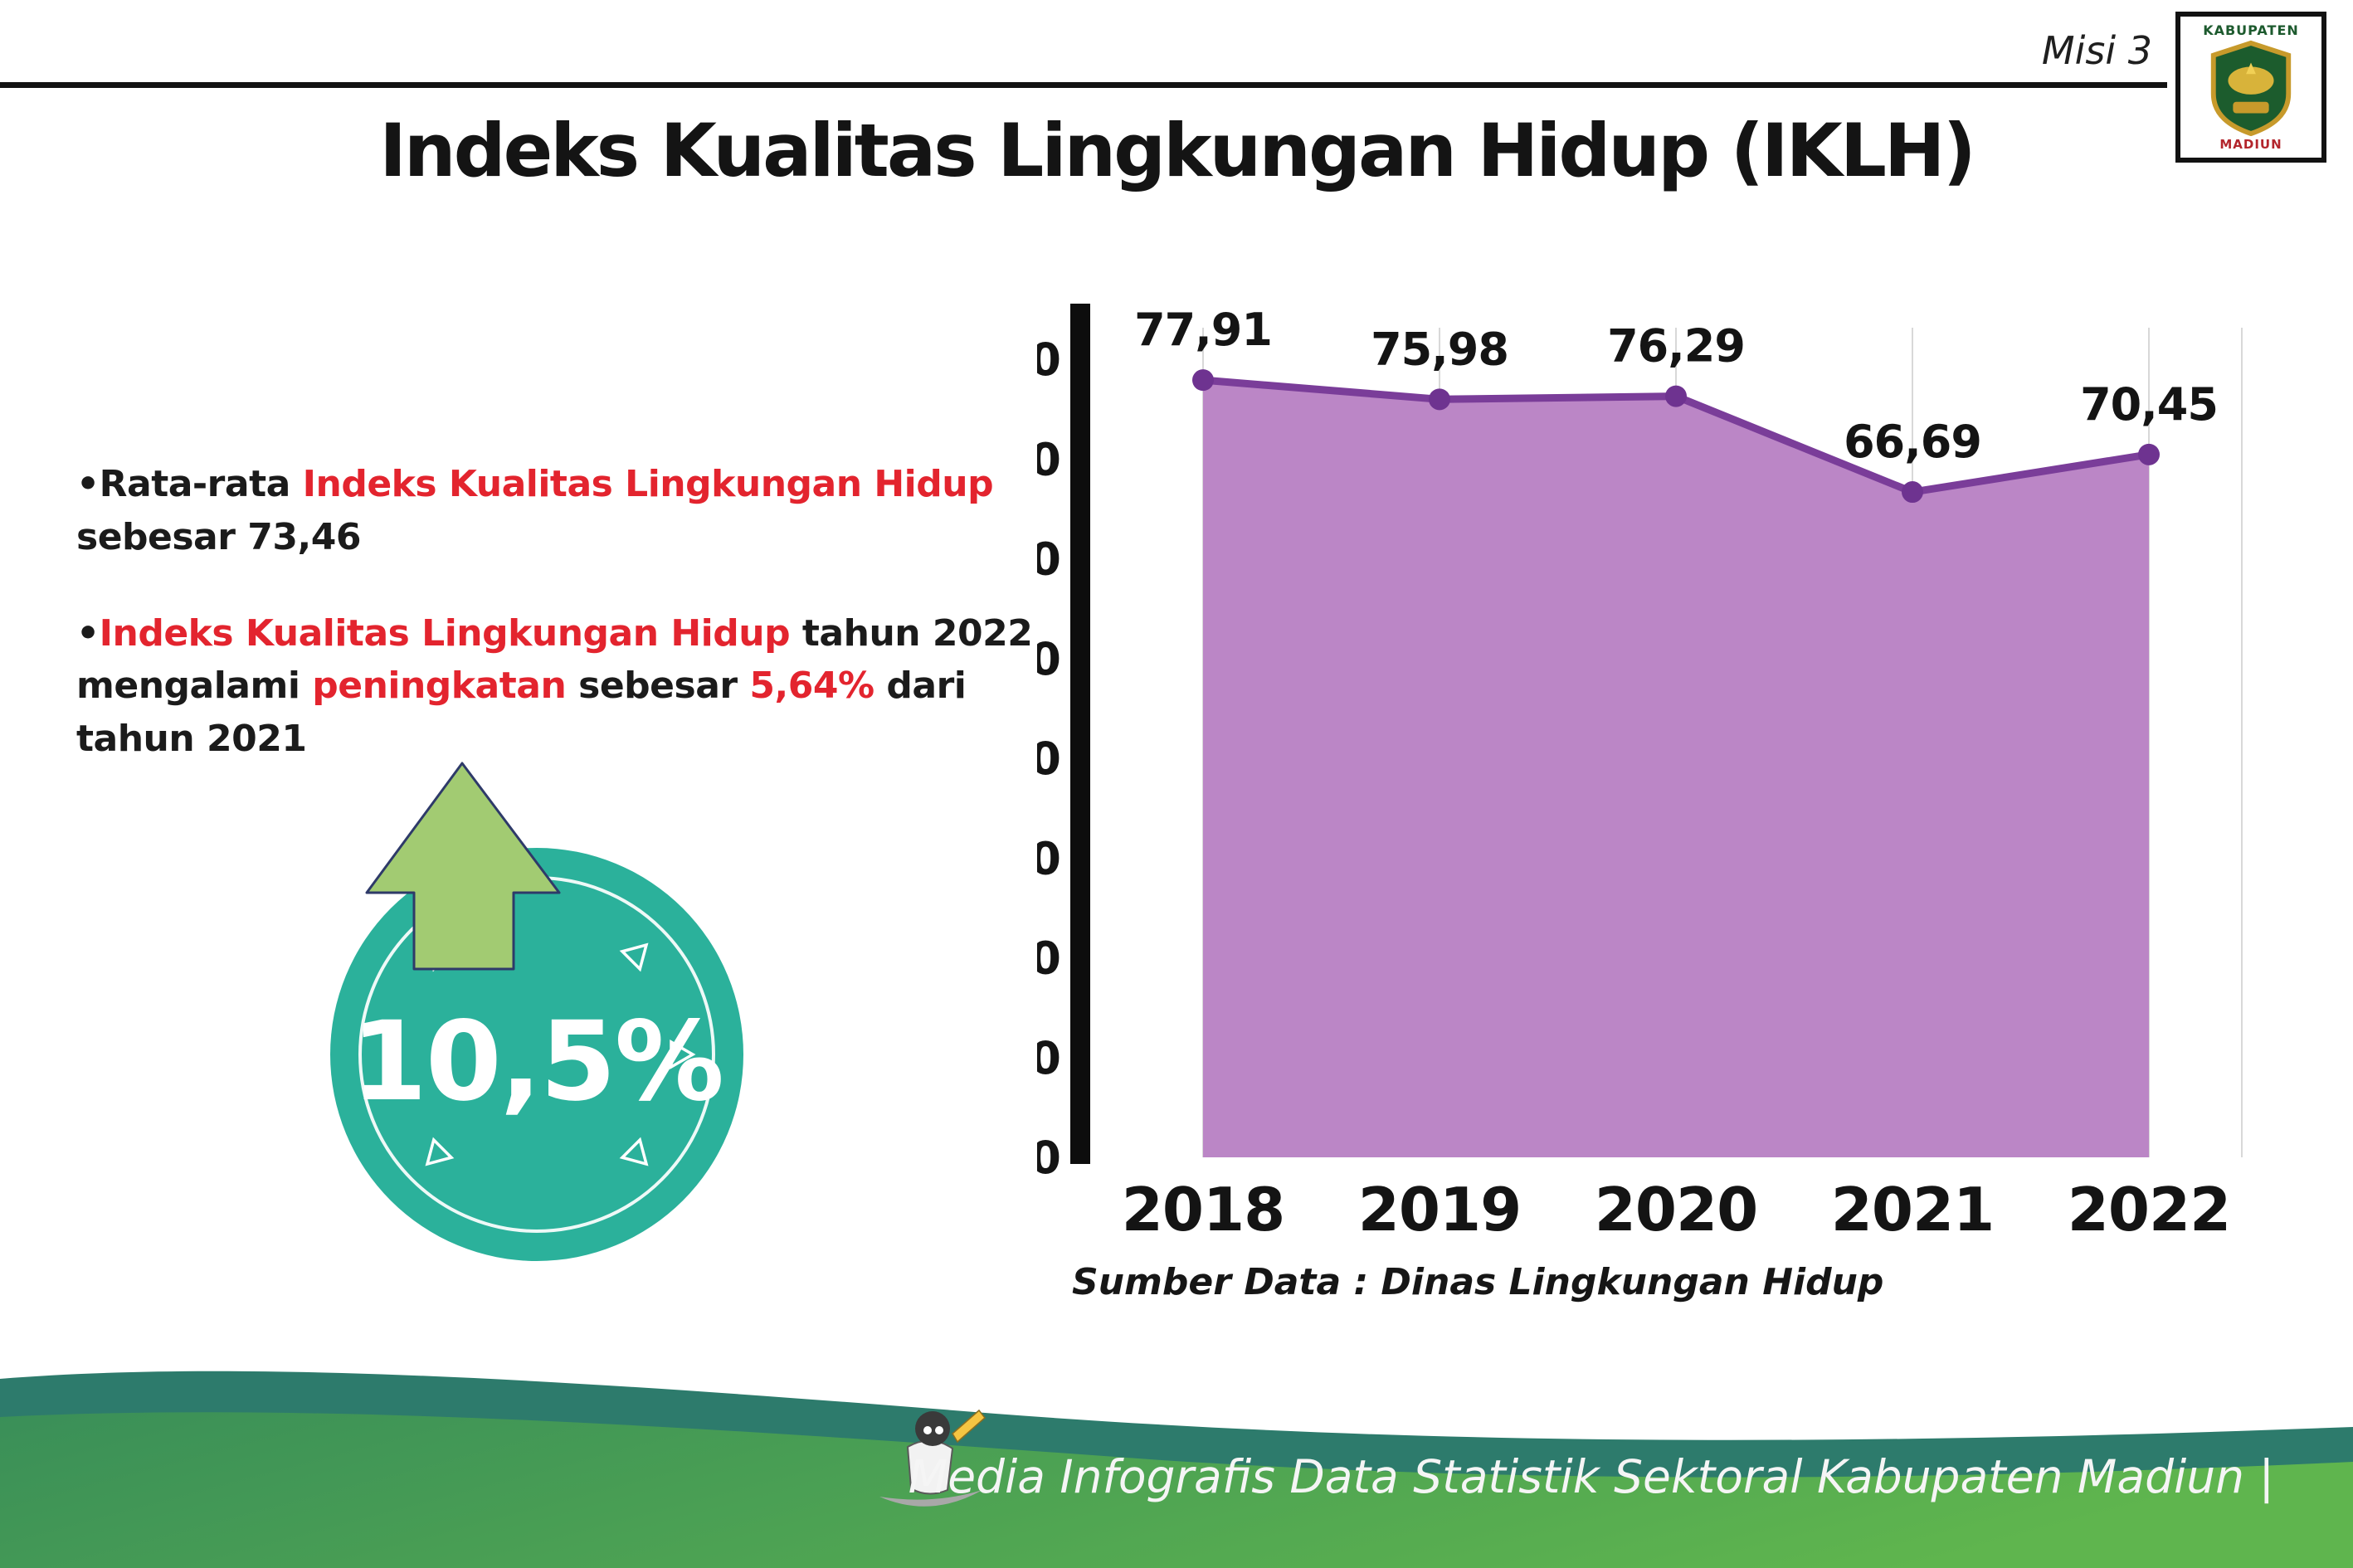 Image resolution: width=2353 pixels, height=1568 pixels. I want to click on y-tick-label: 40, so click(1048, 759).